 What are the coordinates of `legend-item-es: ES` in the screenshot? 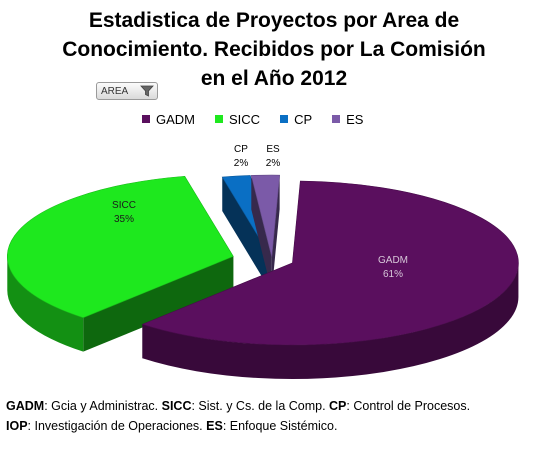 It's located at (347, 119).